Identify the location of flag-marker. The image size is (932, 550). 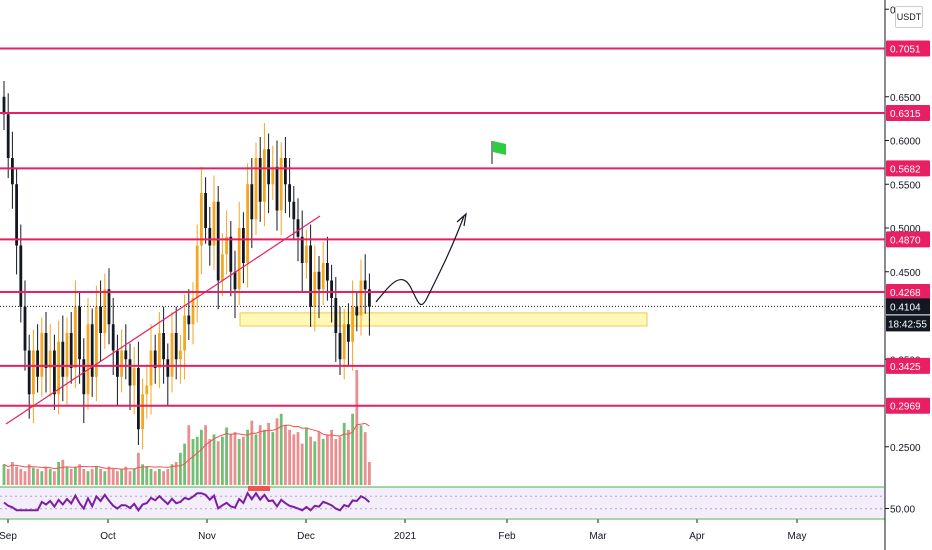
(498, 152).